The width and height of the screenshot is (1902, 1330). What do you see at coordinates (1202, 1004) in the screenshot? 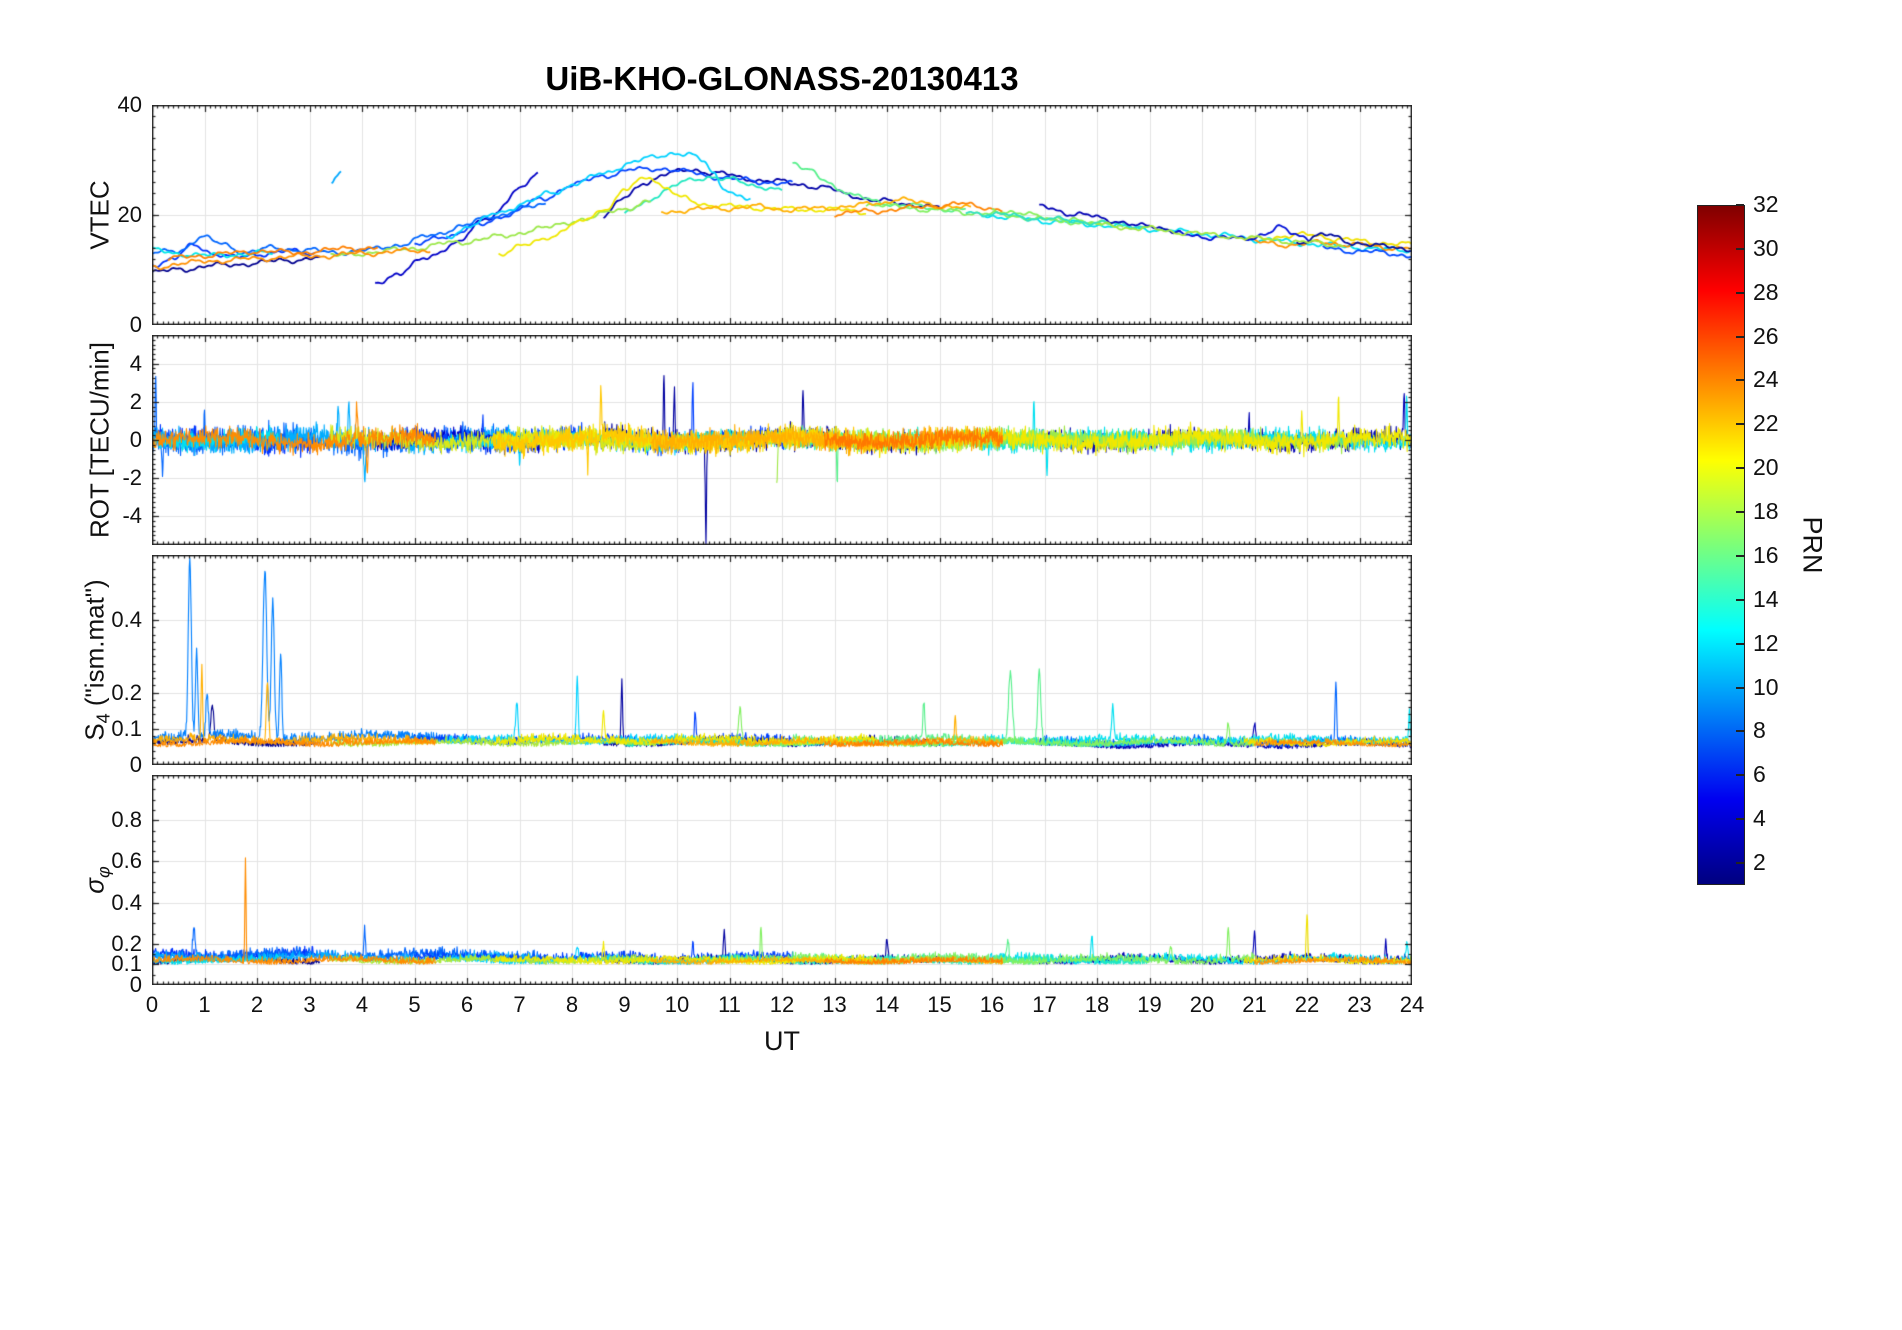
I see `x-tick-label: 20` at bounding box center [1202, 1004].